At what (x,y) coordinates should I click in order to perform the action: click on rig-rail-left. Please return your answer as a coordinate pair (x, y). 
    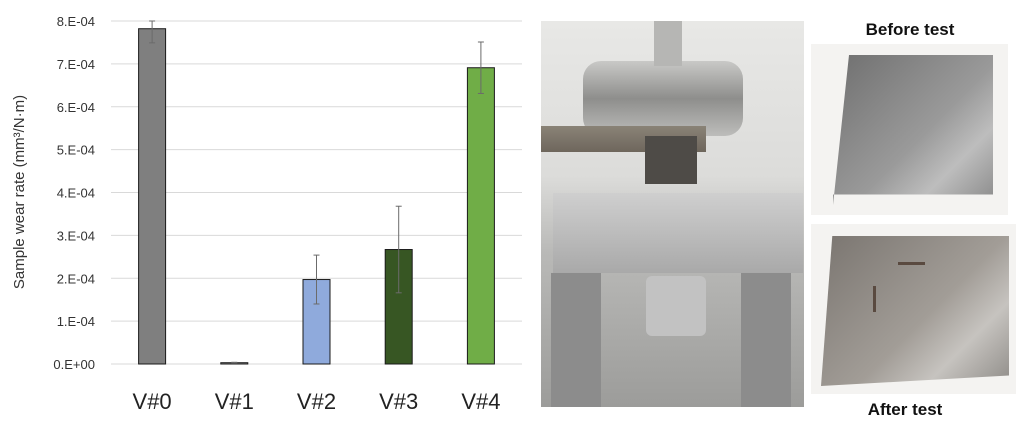
    Looking at the image, I should click on (576, 340).